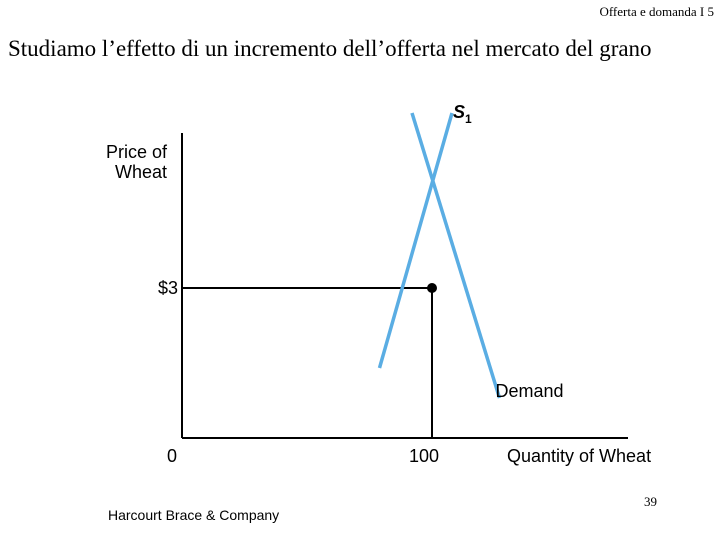 This screenshot has width=720, height=540. Describe the element at coordinates (456, 255) in the screenshot. I see `demand-curve` at that location.